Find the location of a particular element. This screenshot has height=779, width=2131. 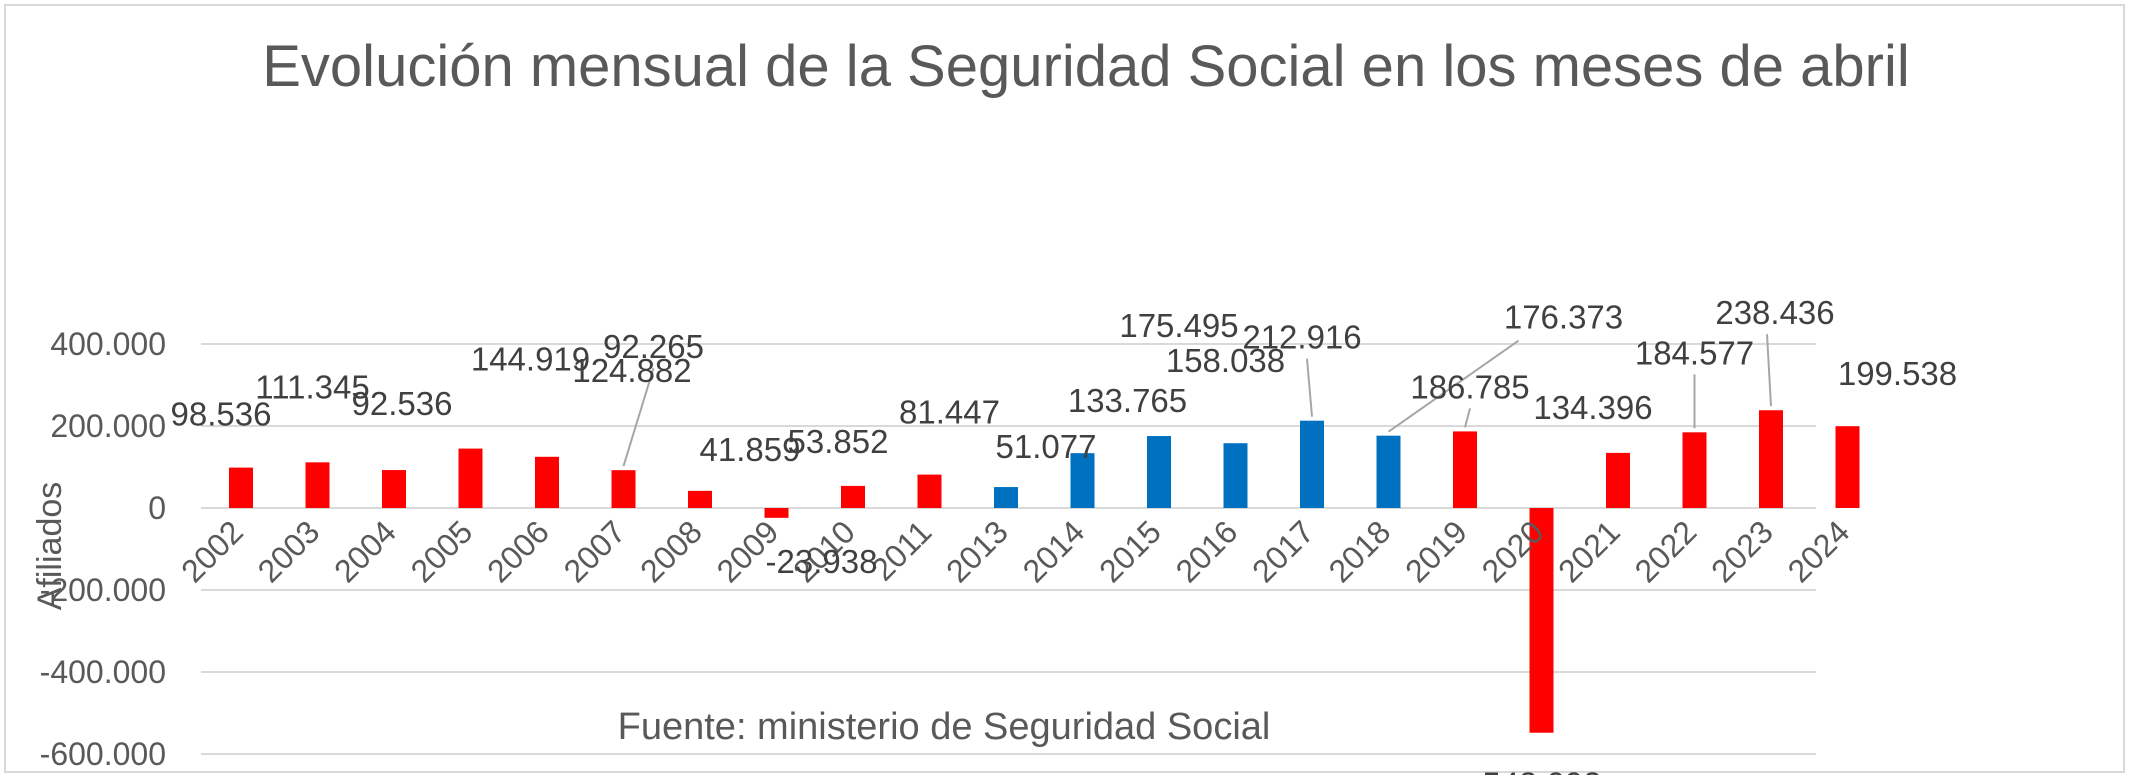

category-label-2023: 2023 is located at coordinates (1742, 551).